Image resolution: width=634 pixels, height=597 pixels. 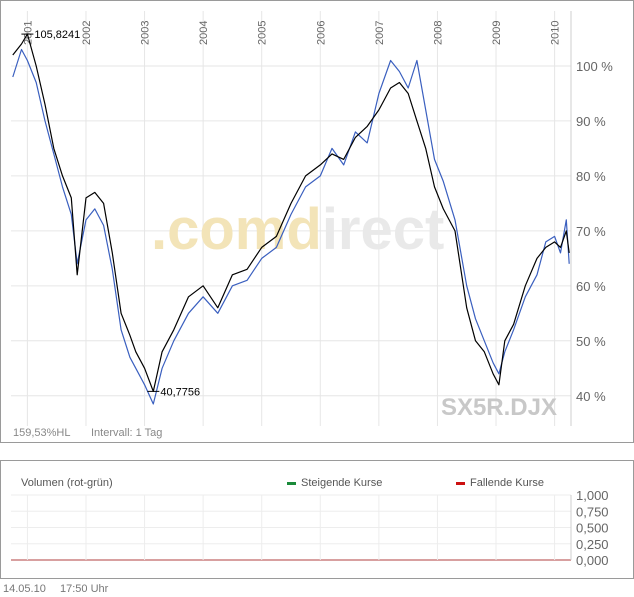 What do you see at coordinates (460, 483) in the screenshot?
I see `legend-falling-swatch` at bounding box center [460, 483].